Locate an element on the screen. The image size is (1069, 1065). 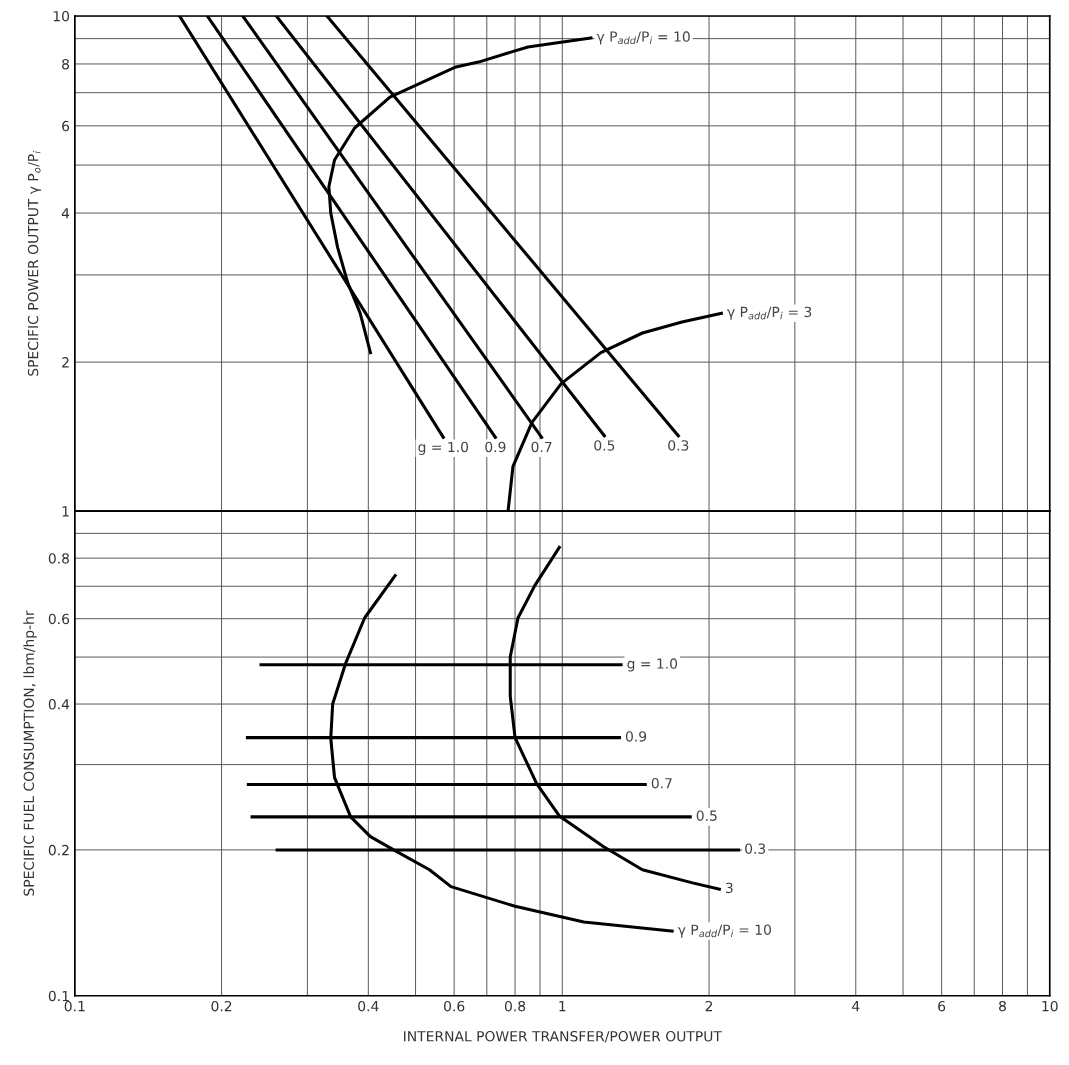
y-tick-label: 10 is located at coordinates (61, 16).